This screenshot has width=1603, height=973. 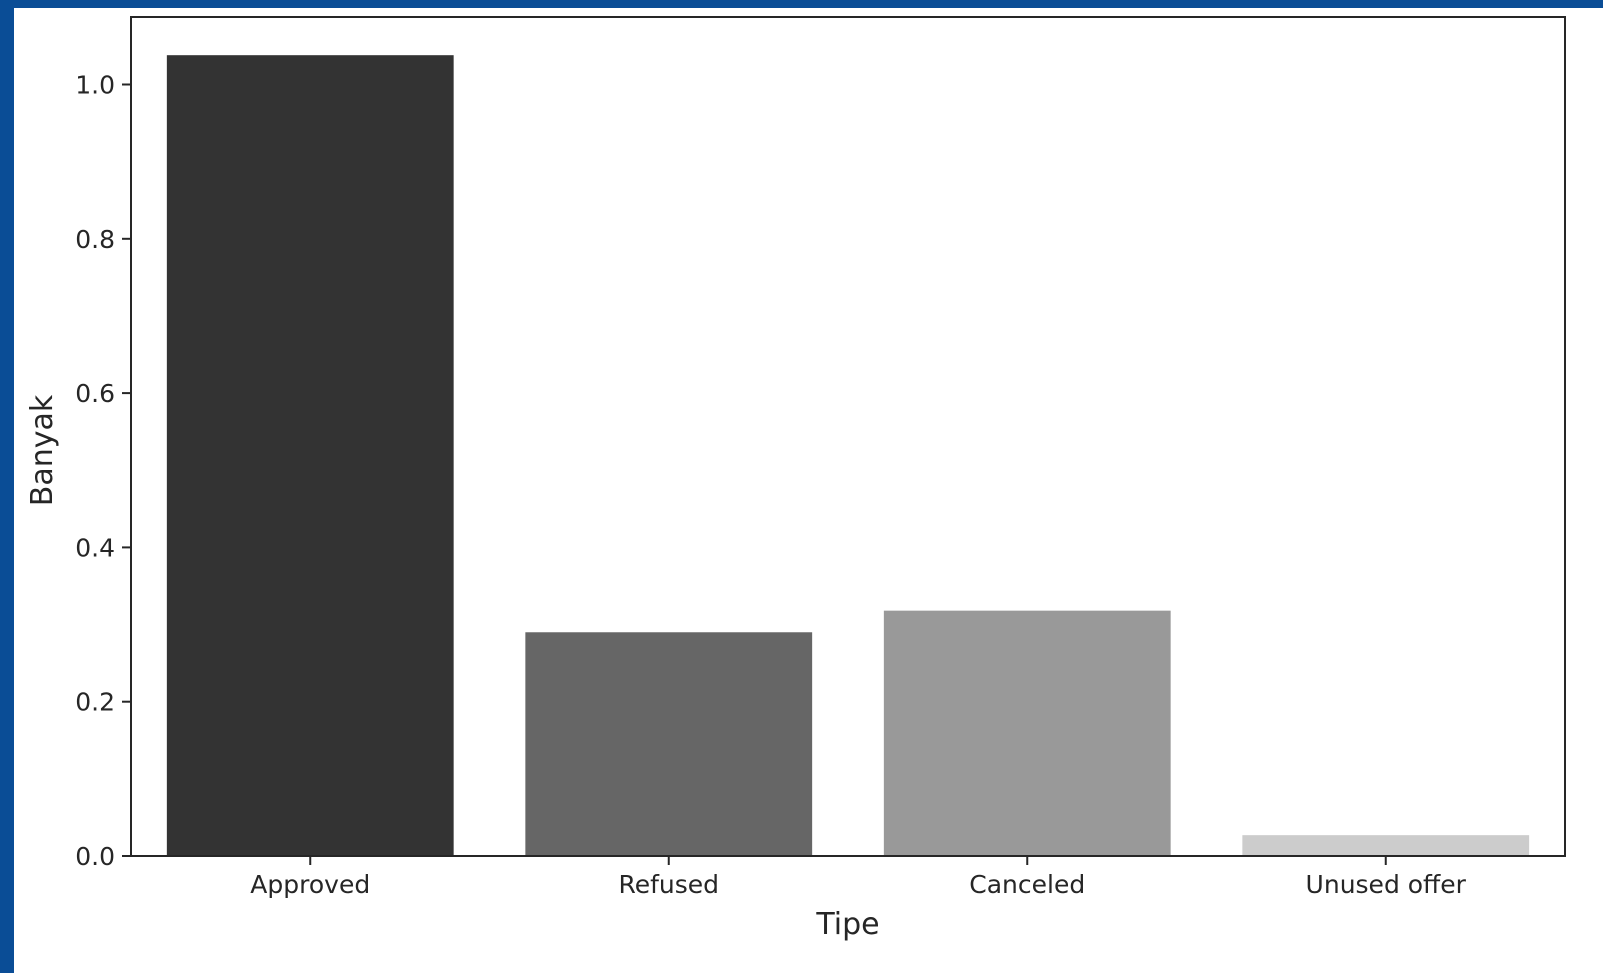 I want to click on x-axis-label: Tipe, so click(x=847, y=924).